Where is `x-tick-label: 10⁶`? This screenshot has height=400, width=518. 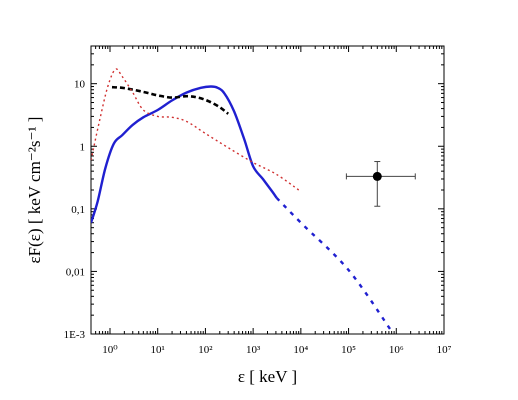 x-tick-label: 10⁶ is located at coordinates (396, 350).